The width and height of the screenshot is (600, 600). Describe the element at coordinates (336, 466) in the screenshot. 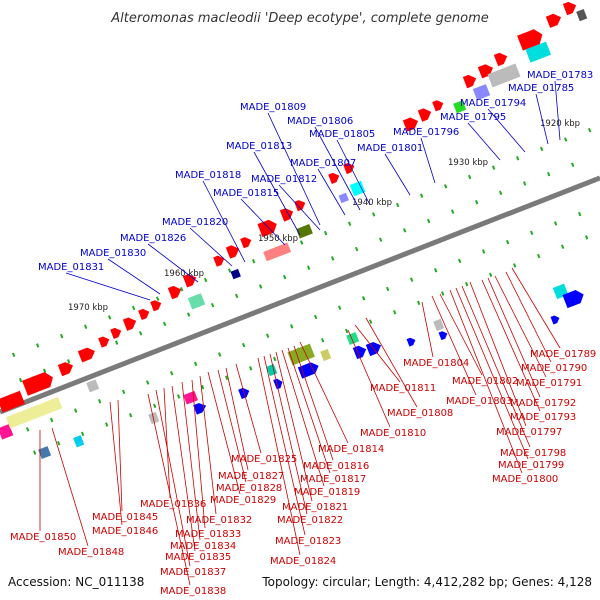

I see `gene-label-lower: MADE_01816` at that location.